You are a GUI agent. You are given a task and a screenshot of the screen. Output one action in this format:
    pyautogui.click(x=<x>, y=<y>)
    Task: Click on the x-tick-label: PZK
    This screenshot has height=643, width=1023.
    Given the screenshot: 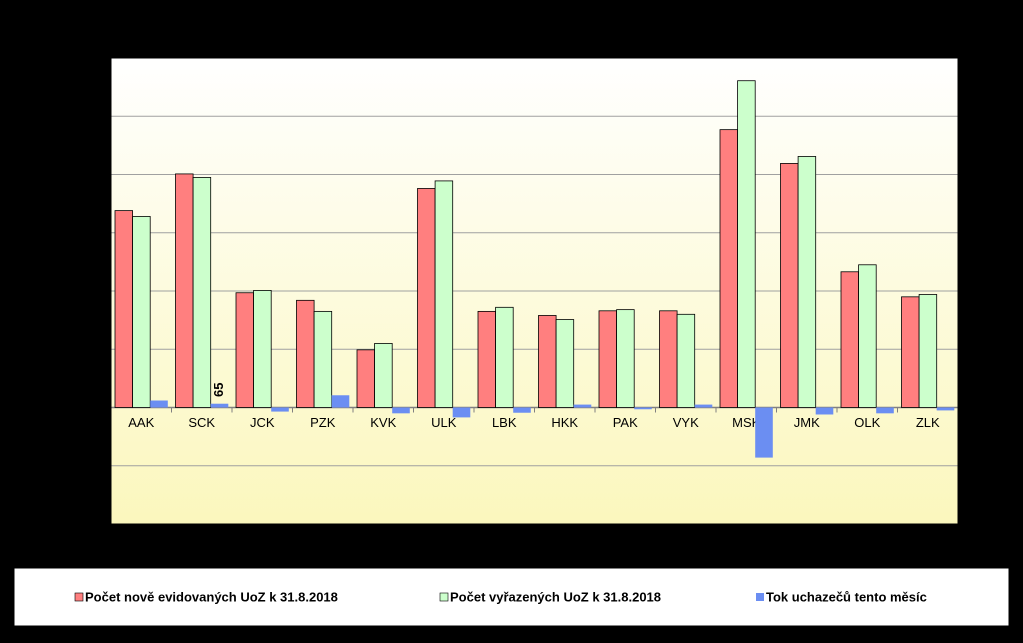 What is the action you would take?
    pyautogui.click(x=323, y=422)
    